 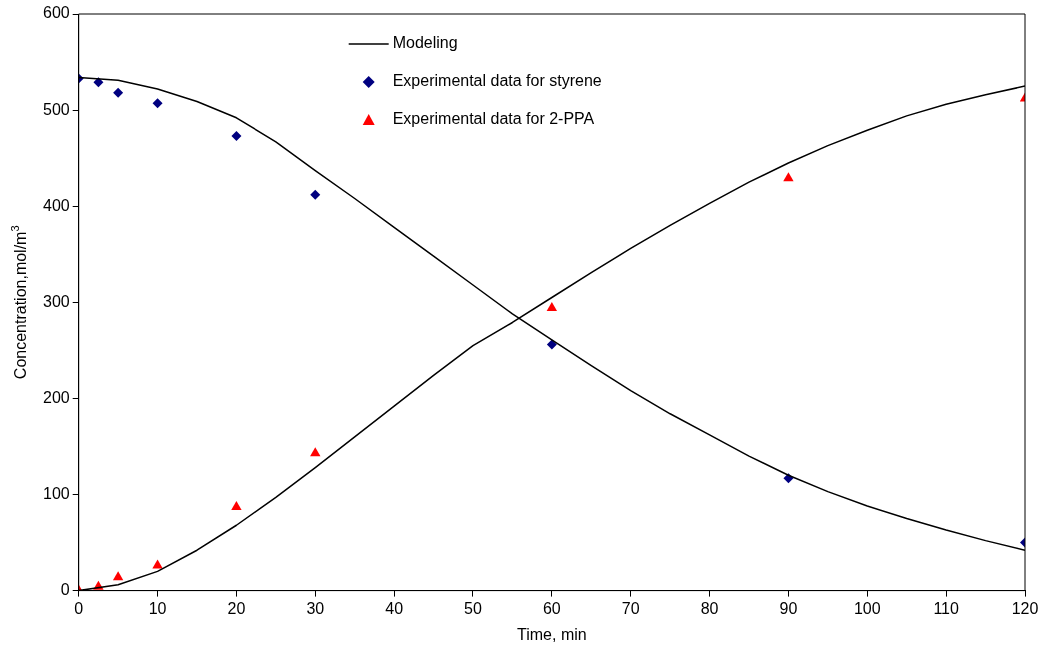 I want to click on y-tick-label: 0, so click(x=65, y=590).